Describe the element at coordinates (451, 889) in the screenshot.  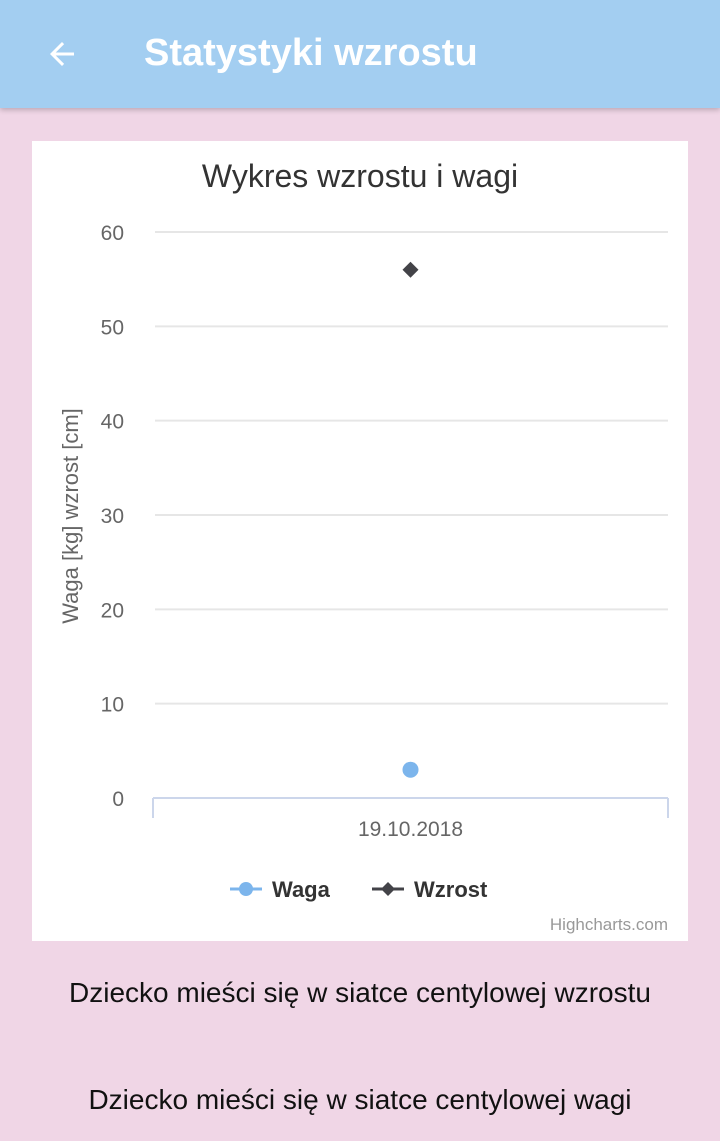
I see `legend-label: Wzrost` at that location.